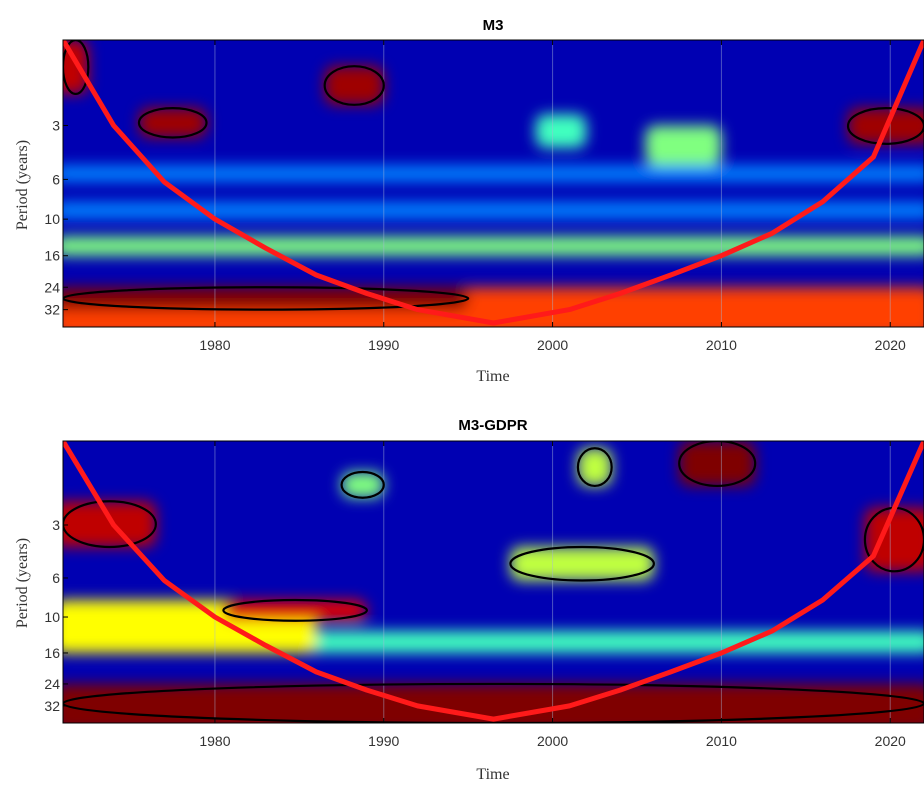 Image resolution: width=924 pixels, height=785 pixels. Describe the element at coordinates (493, 25) in the screenshot. I see `panel-title: M3` at that location.